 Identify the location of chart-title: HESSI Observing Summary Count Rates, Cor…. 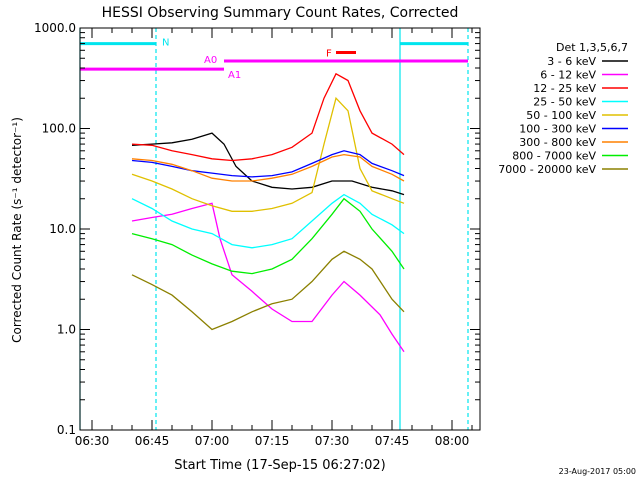
(280, 13).